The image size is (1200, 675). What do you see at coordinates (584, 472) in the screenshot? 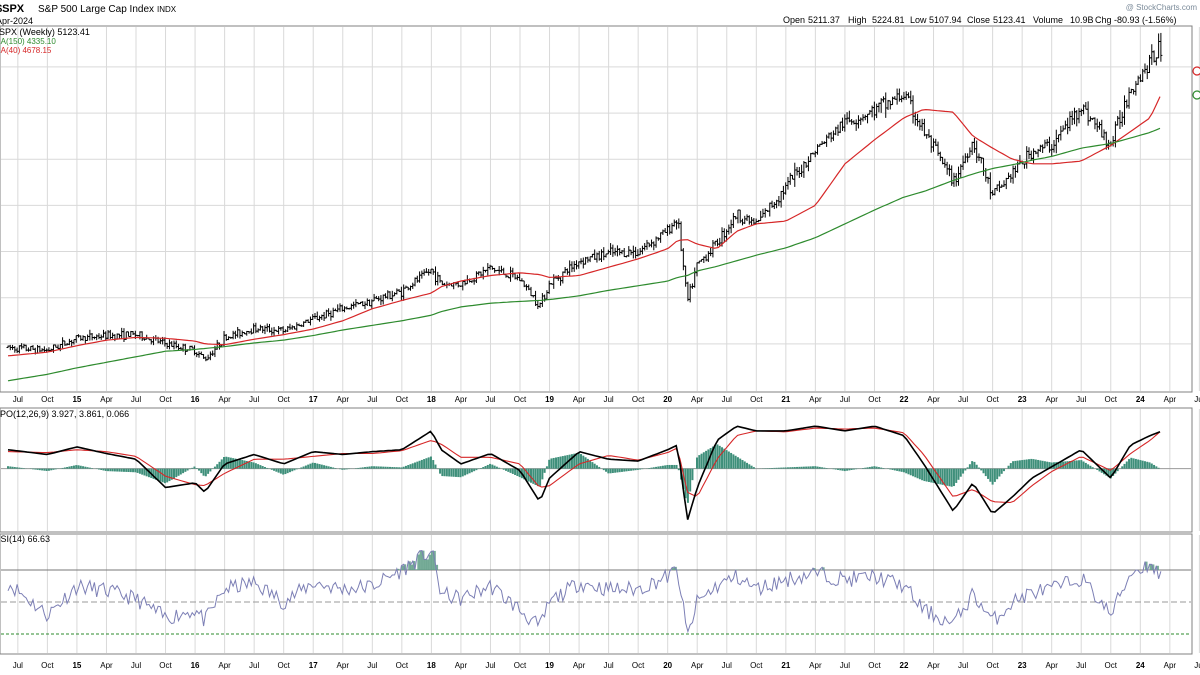
I see `ppo-line` at bounding box center [584, 472].